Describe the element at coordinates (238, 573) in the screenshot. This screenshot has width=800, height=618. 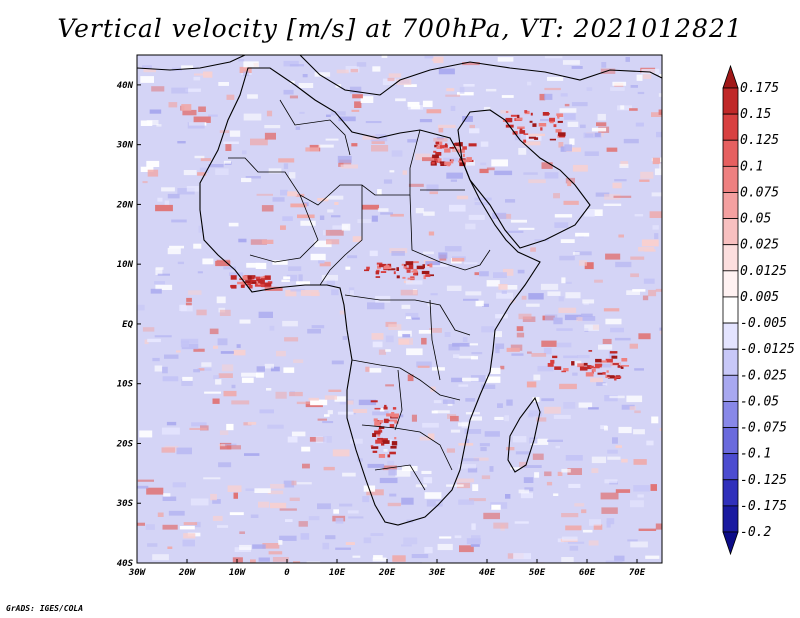
I see `x-tick-label: 10W` at that location.